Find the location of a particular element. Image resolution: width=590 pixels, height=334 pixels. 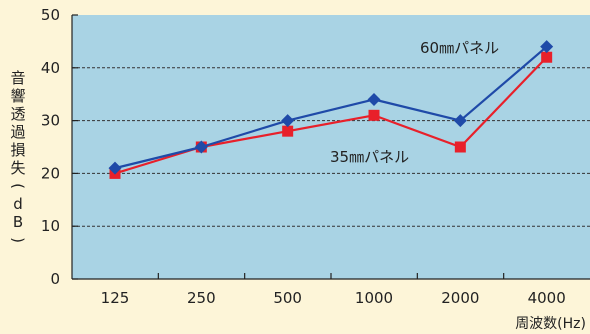

y-axis-label-char: ( is located at coordinates (18, 186).